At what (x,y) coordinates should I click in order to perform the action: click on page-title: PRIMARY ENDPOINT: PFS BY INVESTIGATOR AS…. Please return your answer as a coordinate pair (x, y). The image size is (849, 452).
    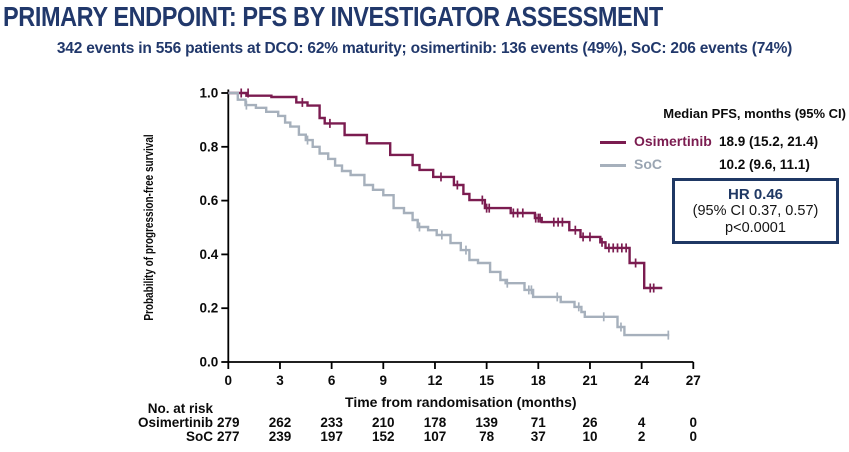
    Looking at the image, I should click on (333, 16).